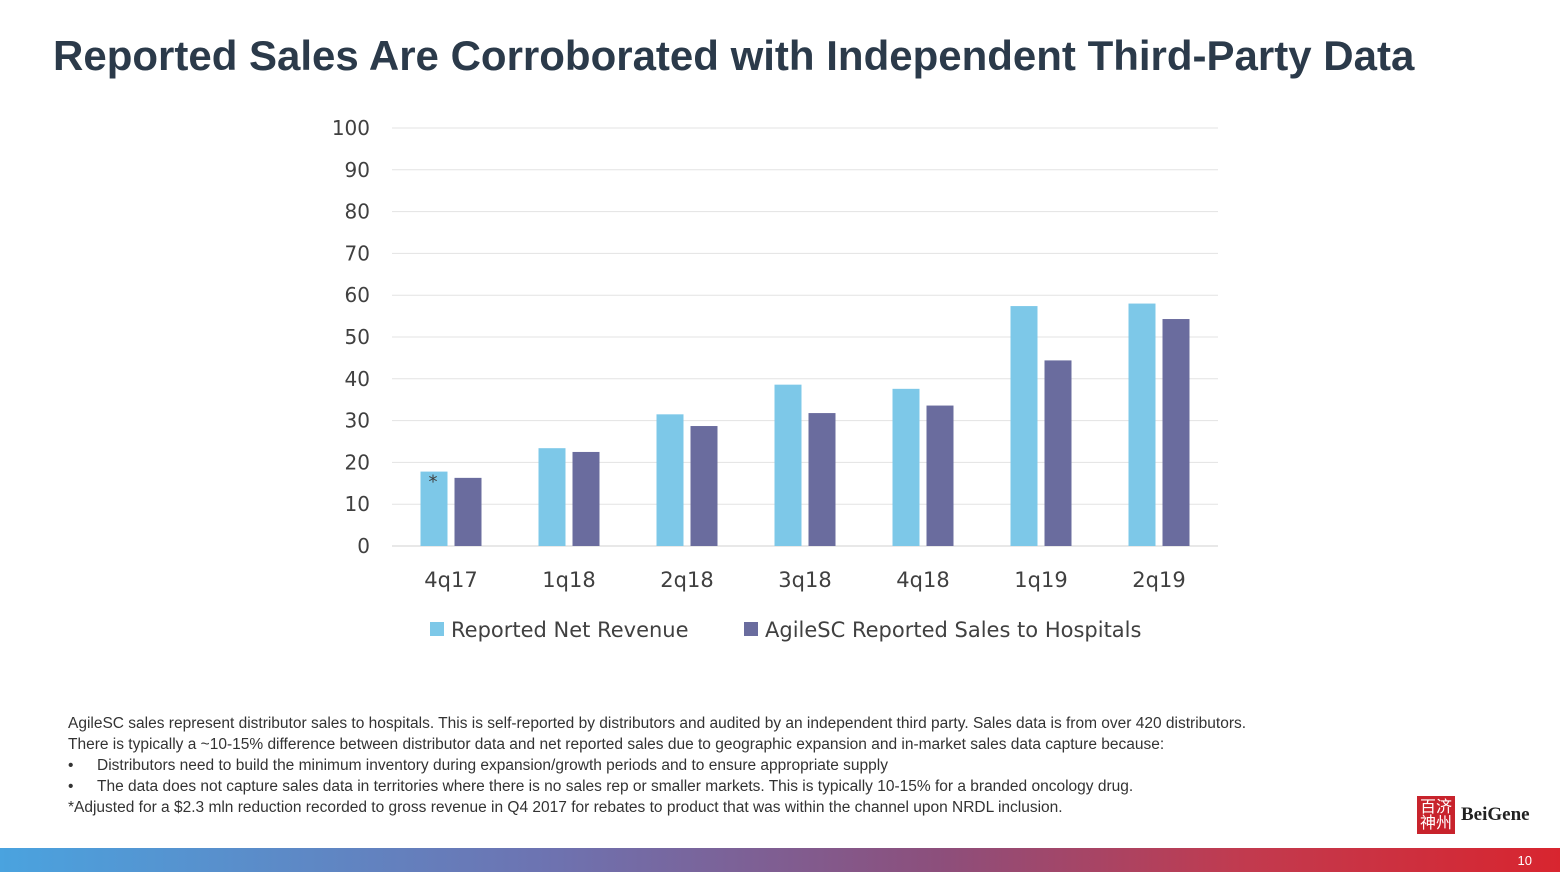 The image size is (1560, 872). What do you see at coordinates (433, 482) in the screenshot?
I see `annotation-asterisk: *` at bounding box center [433, 482].